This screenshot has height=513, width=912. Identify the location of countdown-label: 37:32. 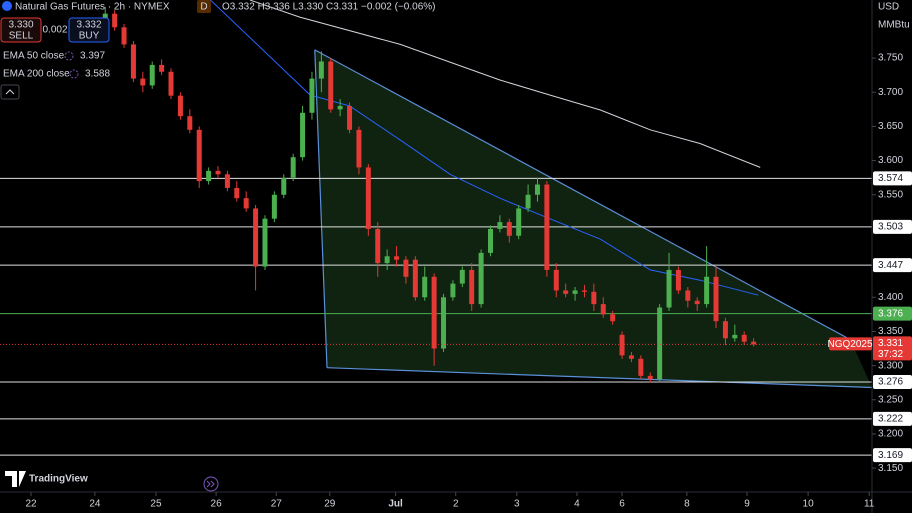
(890, 354).